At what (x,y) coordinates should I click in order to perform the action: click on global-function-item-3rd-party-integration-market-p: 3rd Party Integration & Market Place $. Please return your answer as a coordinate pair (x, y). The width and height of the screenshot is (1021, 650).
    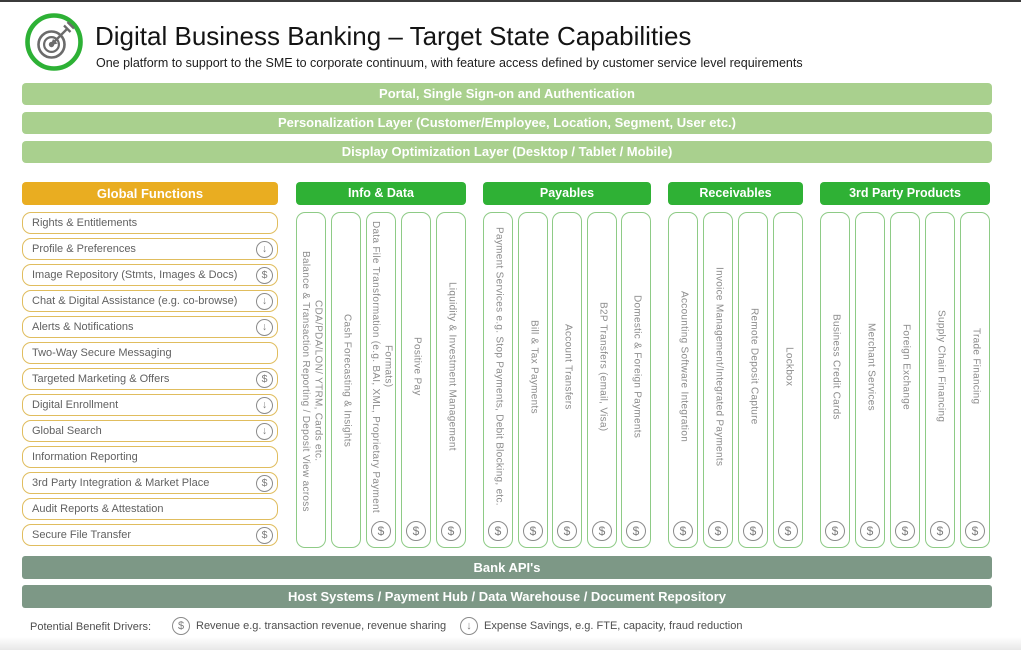
    Looking at the image, I should click on (150, 483).